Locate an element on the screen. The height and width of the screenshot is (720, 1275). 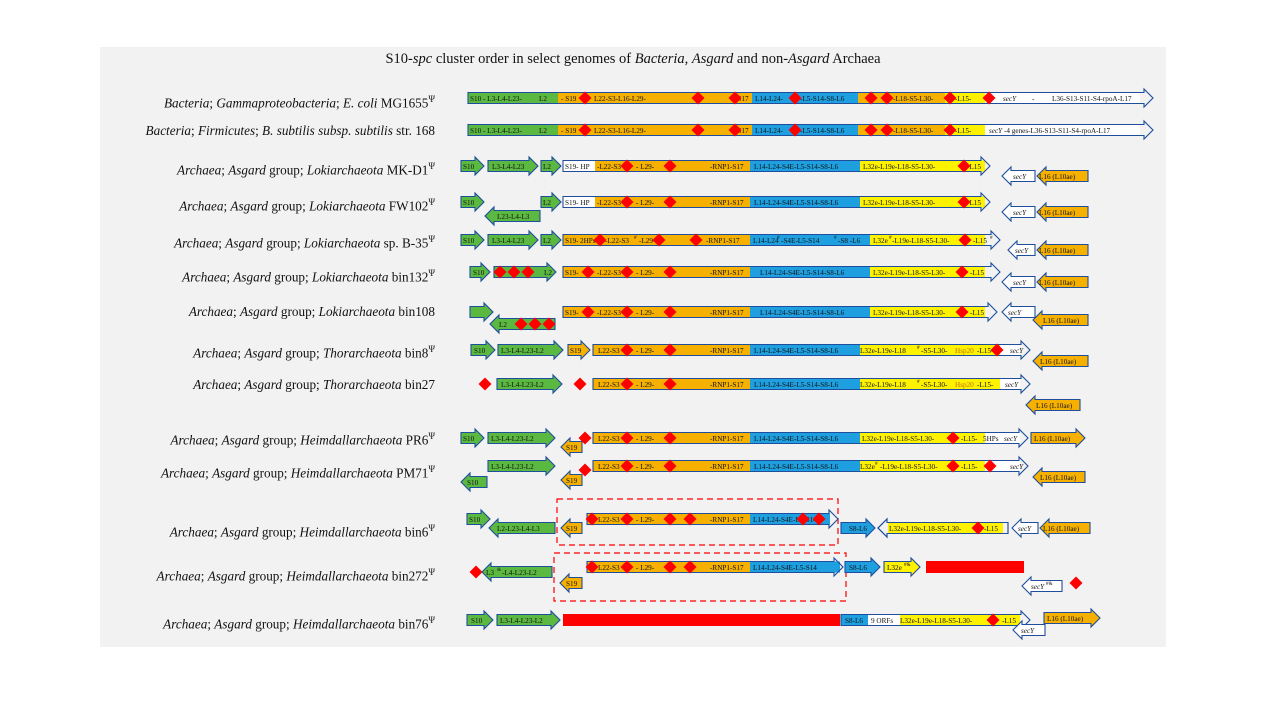
gene-label: S19 is located at coordinates (572, 481).